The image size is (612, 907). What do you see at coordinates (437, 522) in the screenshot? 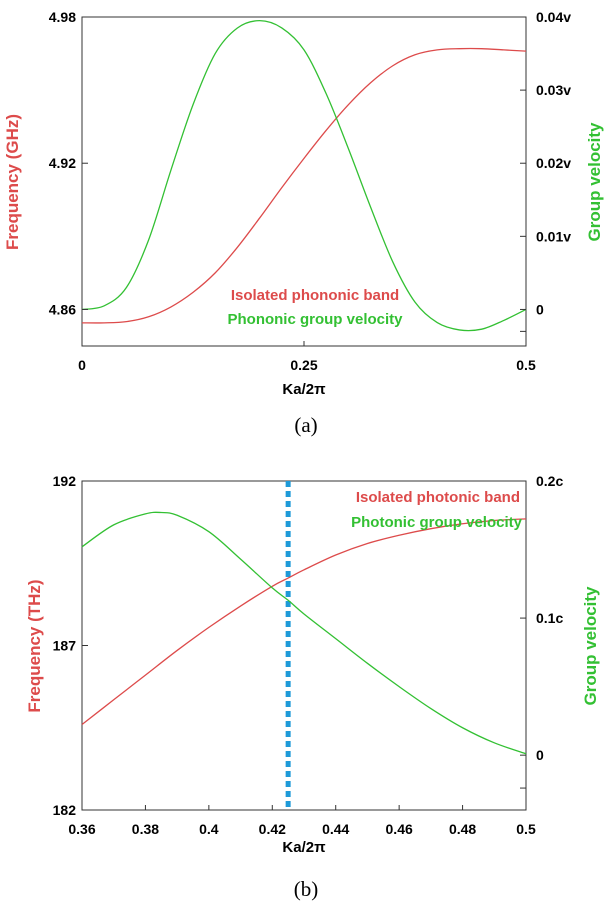
I see `legend-entry-velocity-b: Photonic group velocity` at bounding box center [437, 522].